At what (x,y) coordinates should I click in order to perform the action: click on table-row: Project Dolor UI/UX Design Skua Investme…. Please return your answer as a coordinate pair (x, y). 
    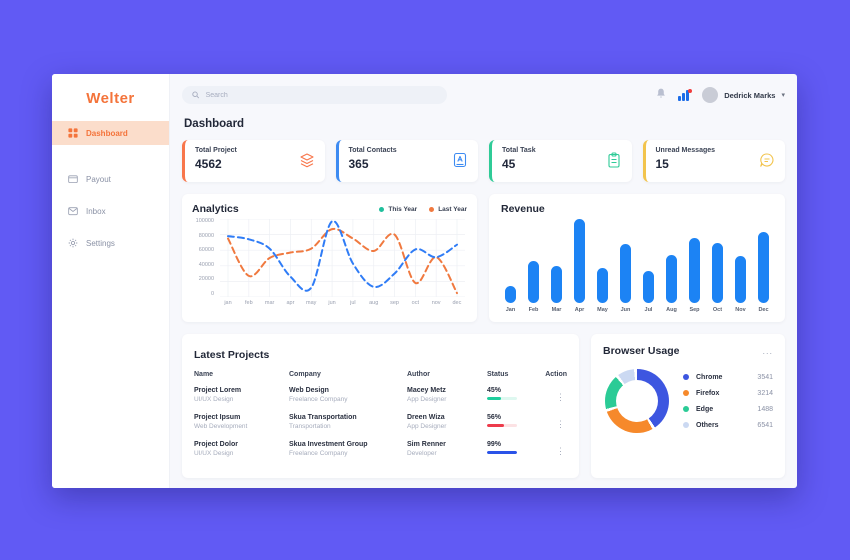
    Looking at the image, I should click on (380, 450).